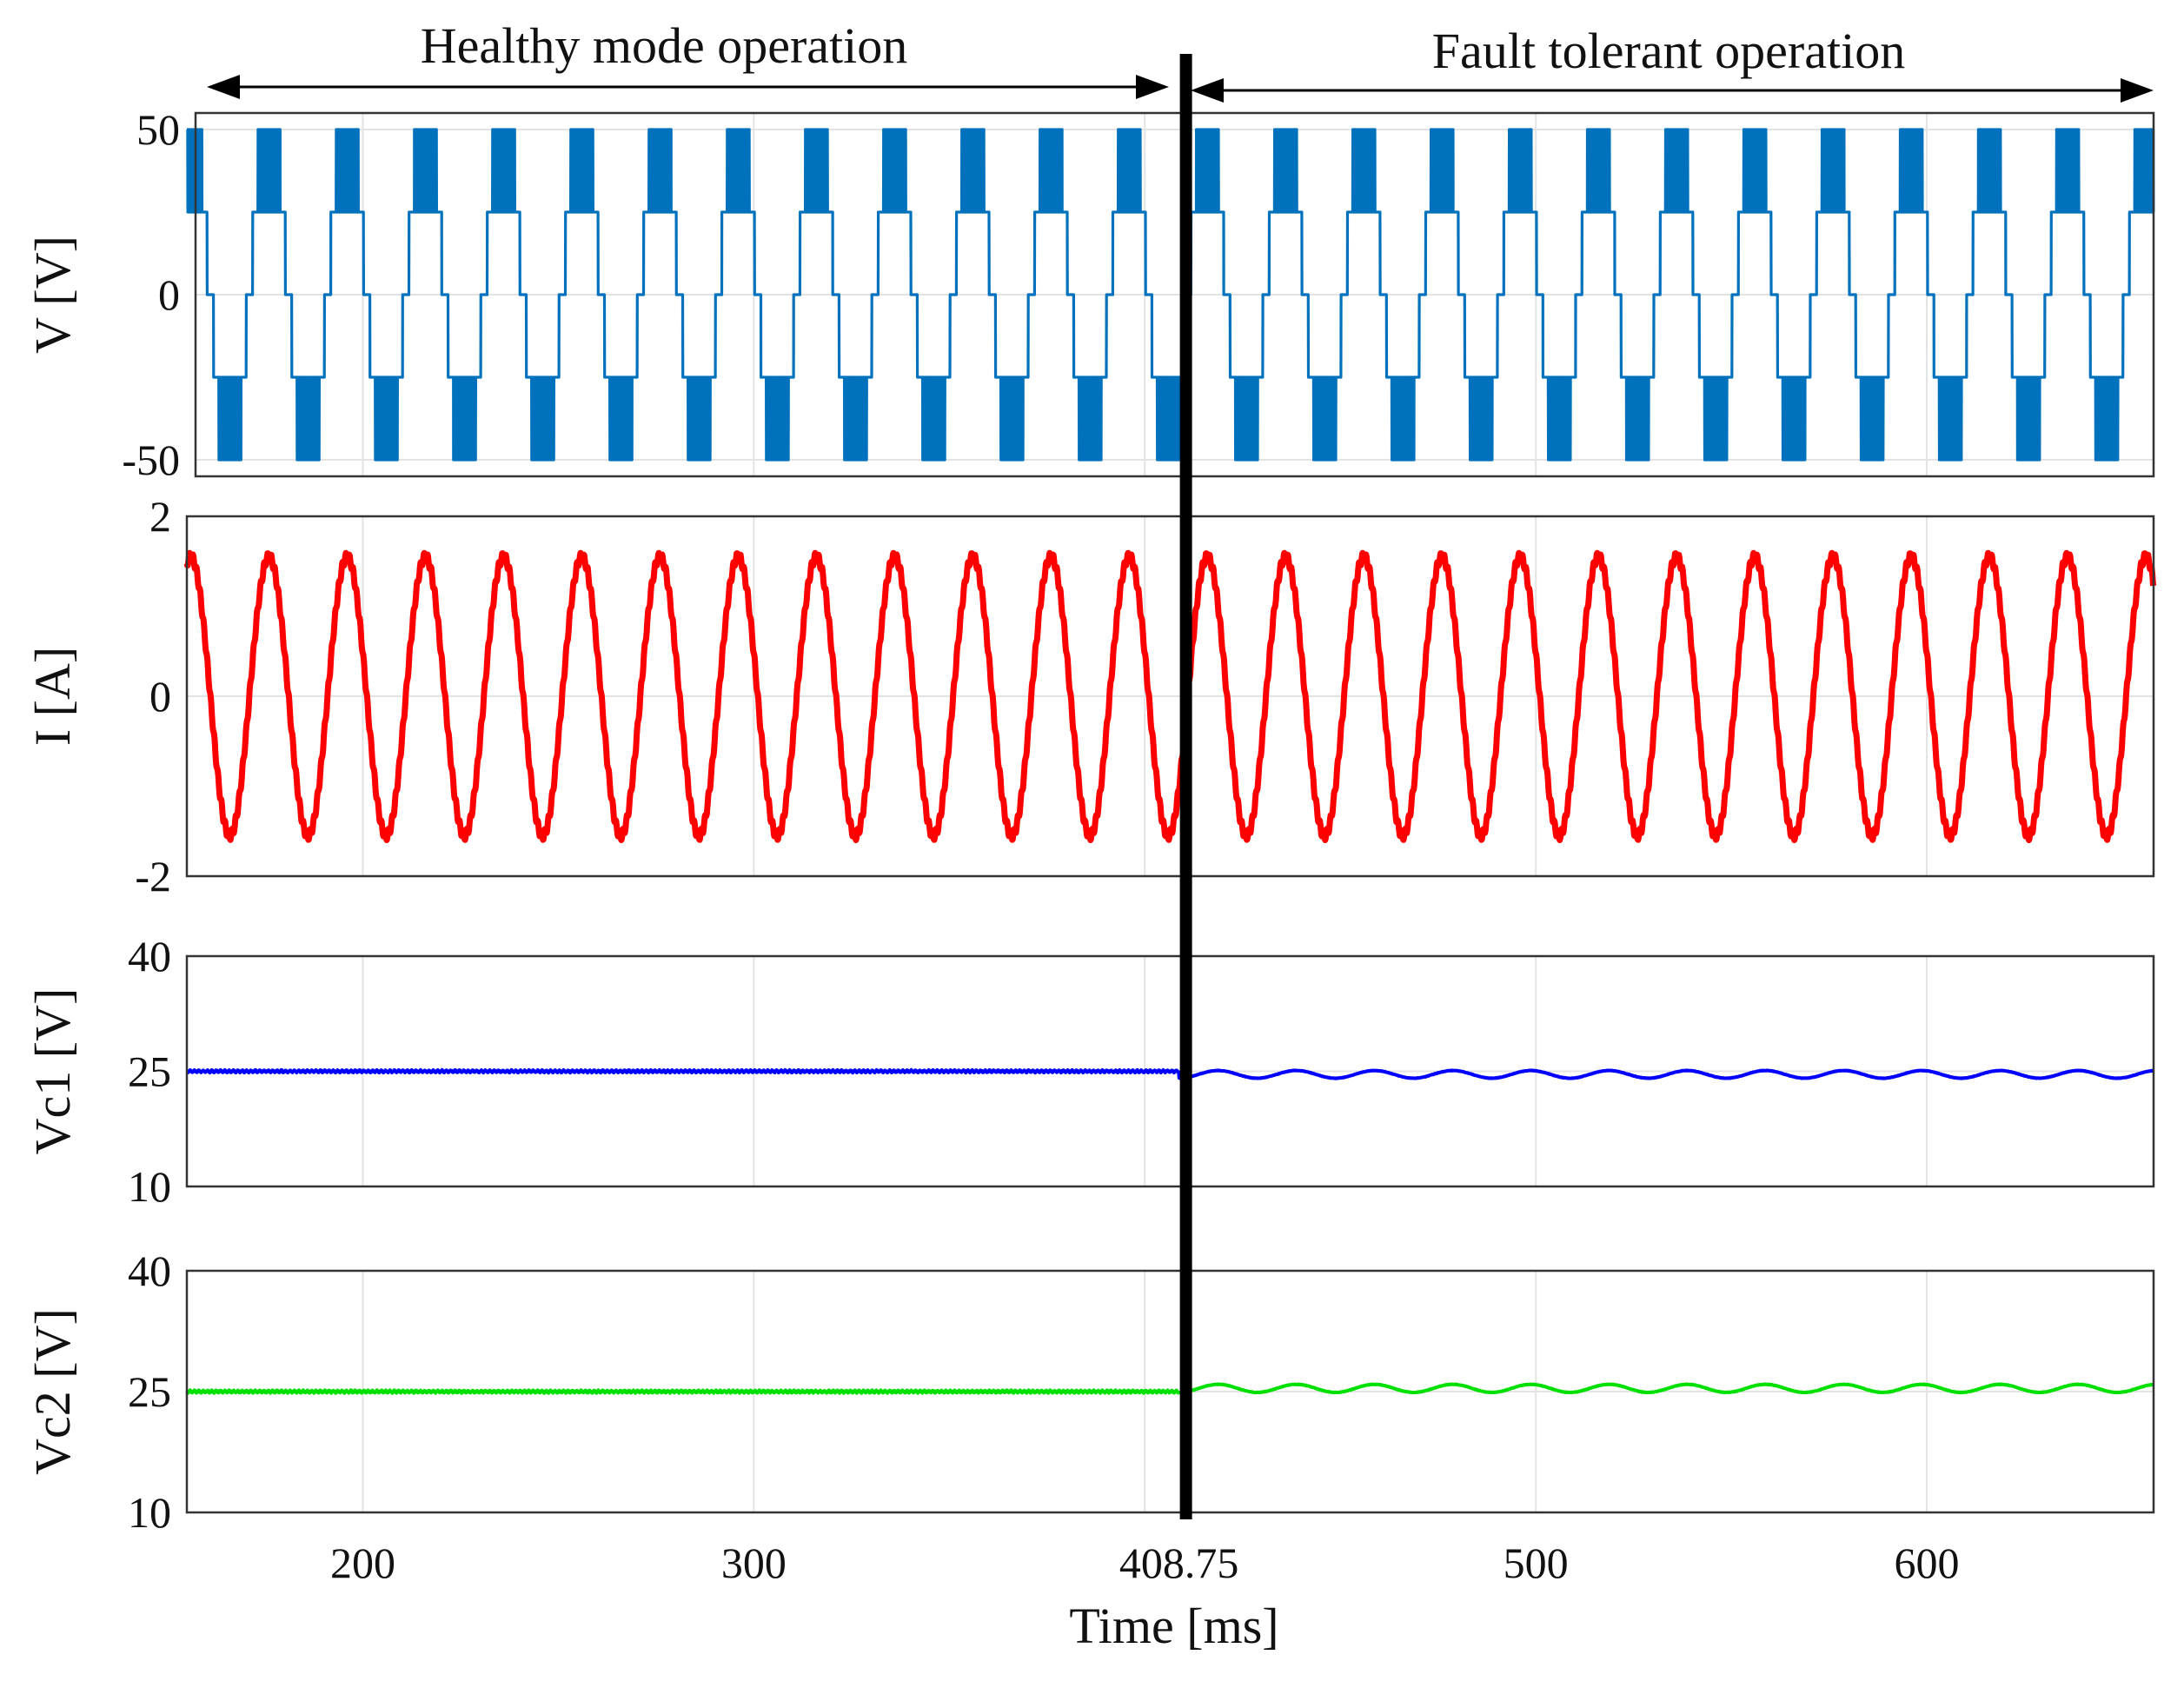 This screenshot has width=2184, height=1688. I want to click on annotation-arrow-healthy-head-right, so click(1152, 87).